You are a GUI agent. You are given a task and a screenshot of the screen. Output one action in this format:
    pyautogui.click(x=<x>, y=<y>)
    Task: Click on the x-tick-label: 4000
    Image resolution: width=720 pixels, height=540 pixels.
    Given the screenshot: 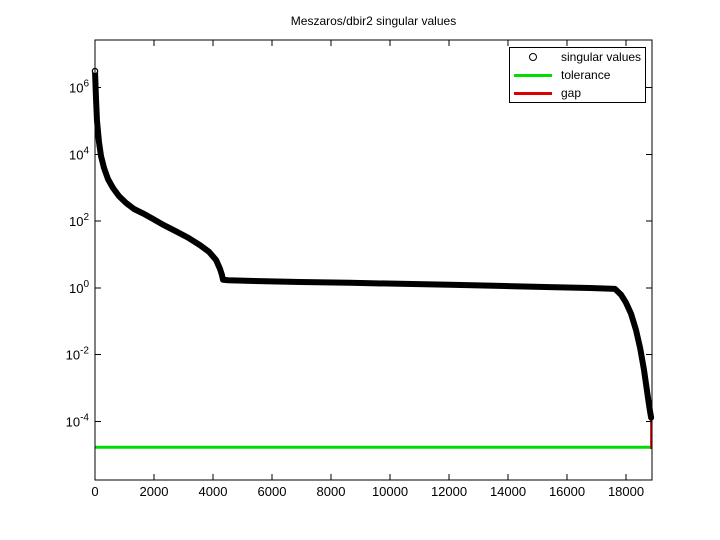 What is the action you would take?
    pyautogui.click(x=213, y=491)
    